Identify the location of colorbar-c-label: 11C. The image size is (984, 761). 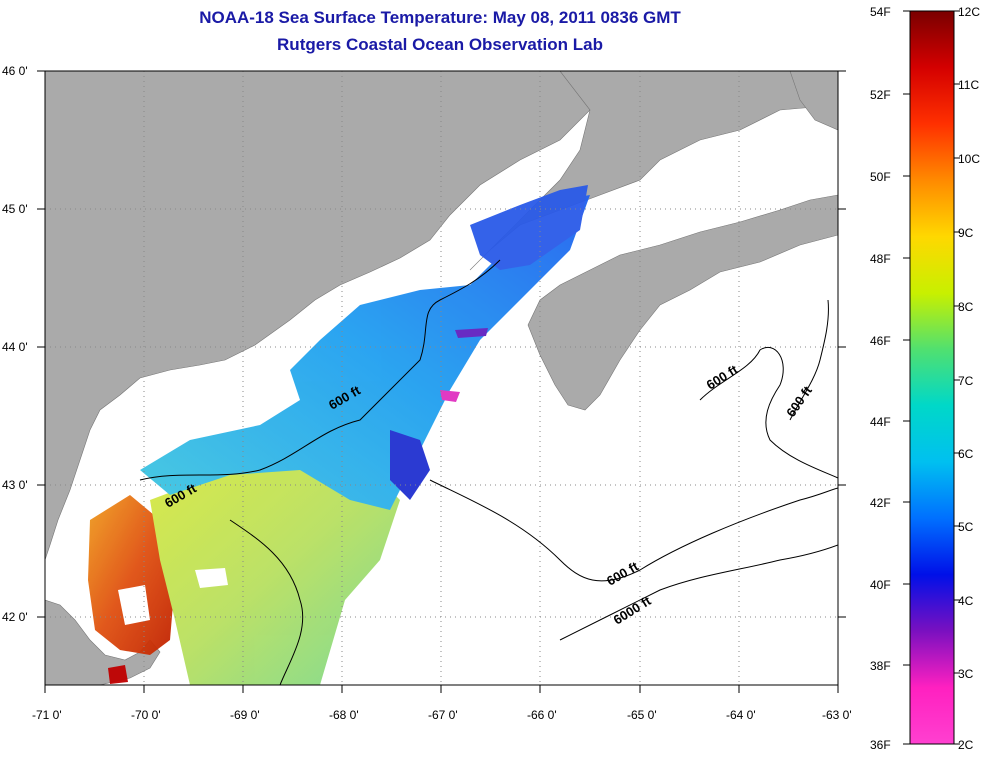
(968, 85).